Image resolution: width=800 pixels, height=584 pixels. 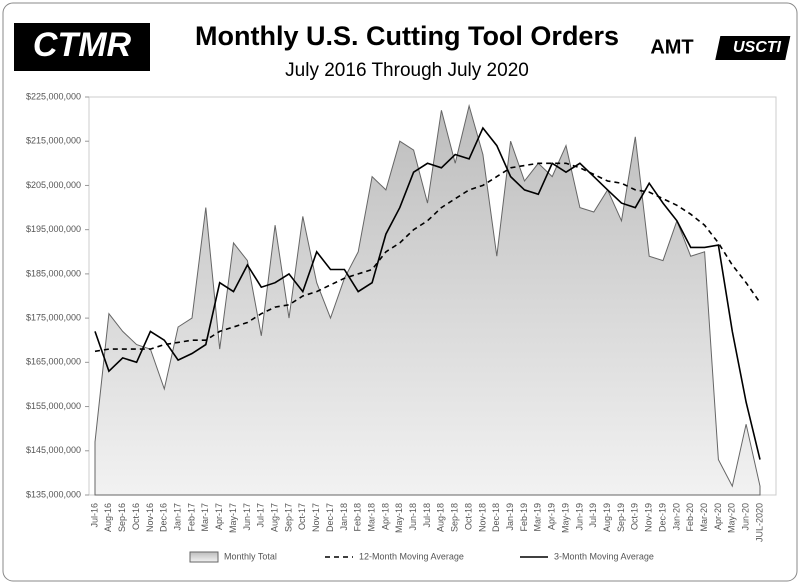 I want to click on x-tick-label: Mar-18, so click(x=371, y=517).